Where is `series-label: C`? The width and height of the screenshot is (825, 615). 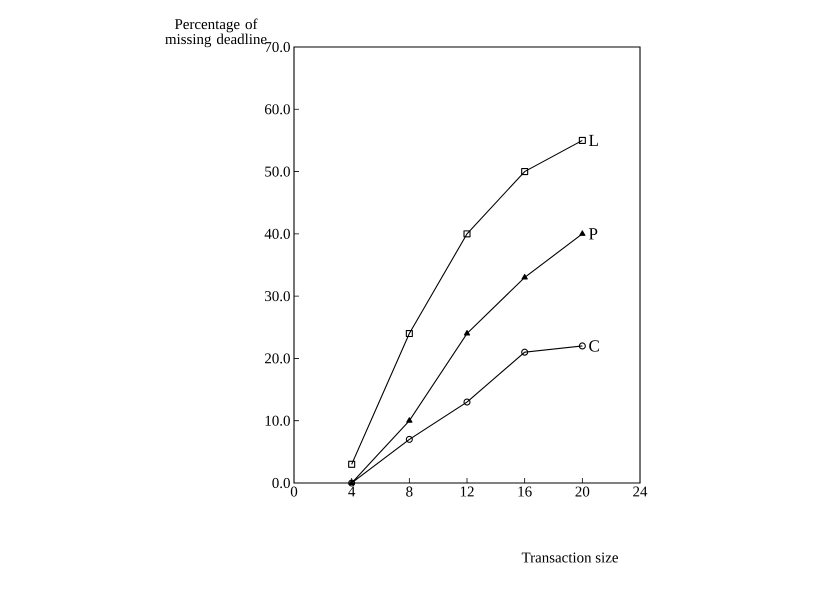
series-label: C is located at coordinates (594, 346).